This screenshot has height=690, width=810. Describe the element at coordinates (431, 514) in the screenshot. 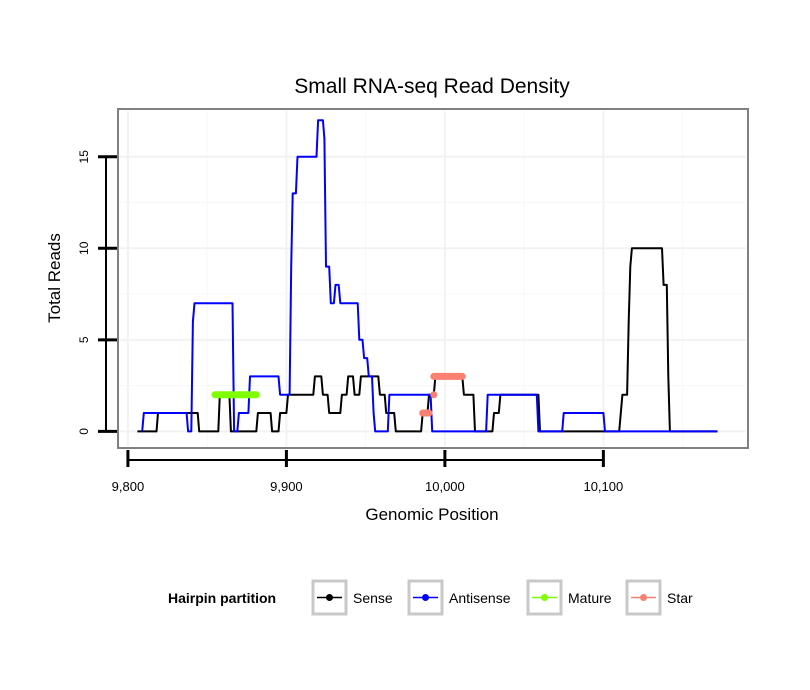

I see `x-axis-title: Genomic Position` at that location.